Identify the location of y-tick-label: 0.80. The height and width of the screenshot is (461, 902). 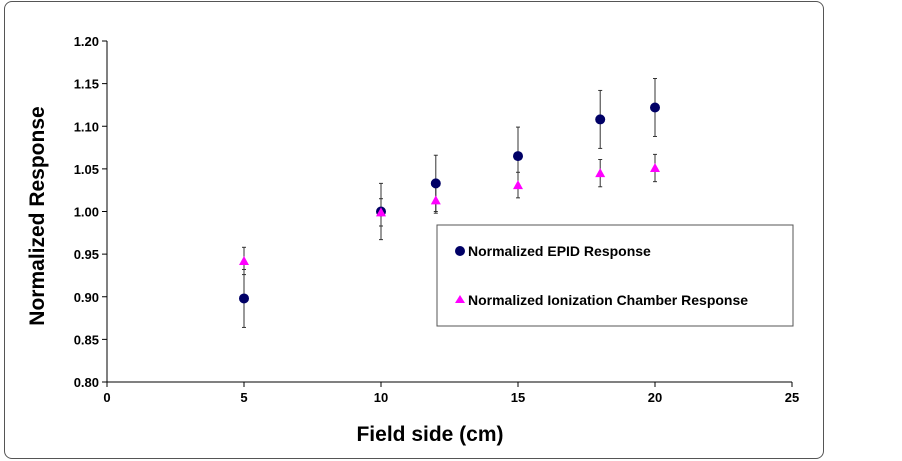
(86, 382).